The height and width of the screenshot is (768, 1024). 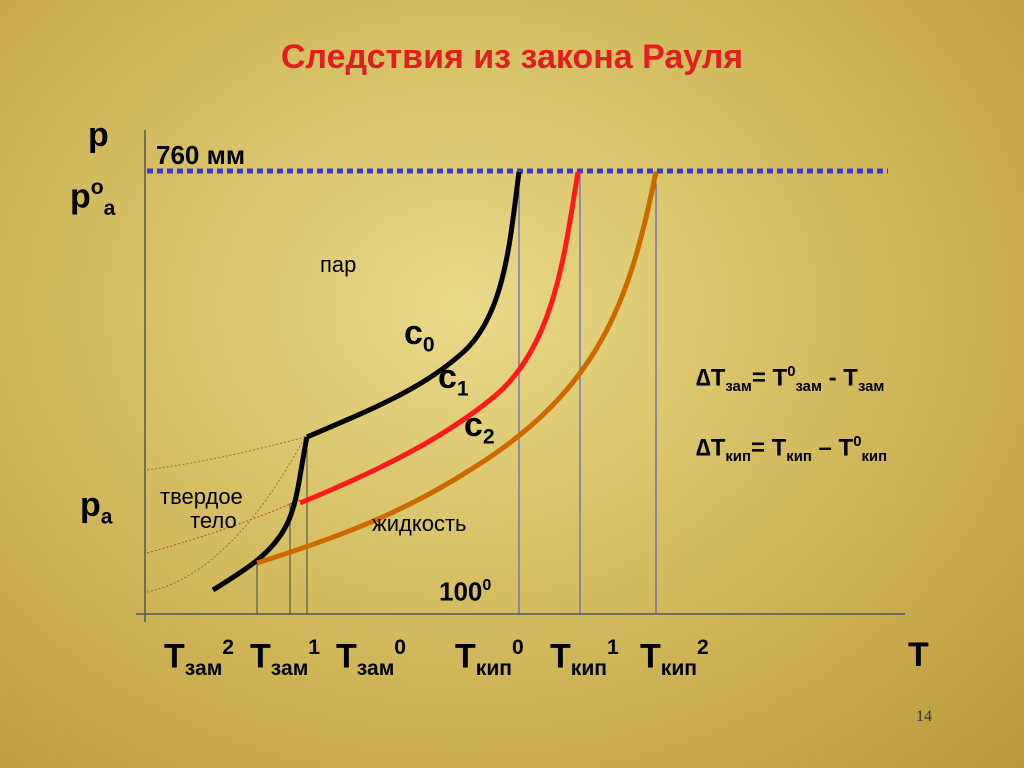 I want to click on curve-label-c2: c2, so click(x=479, y=427).